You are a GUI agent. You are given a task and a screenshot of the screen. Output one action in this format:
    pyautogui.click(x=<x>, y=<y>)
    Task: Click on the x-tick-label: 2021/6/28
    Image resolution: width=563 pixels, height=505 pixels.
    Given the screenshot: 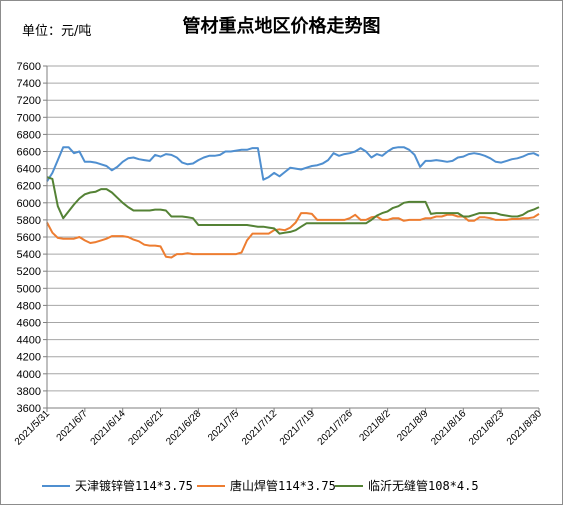 What is the action you would take?
    pyautogui.click(x=184, y=428)
    